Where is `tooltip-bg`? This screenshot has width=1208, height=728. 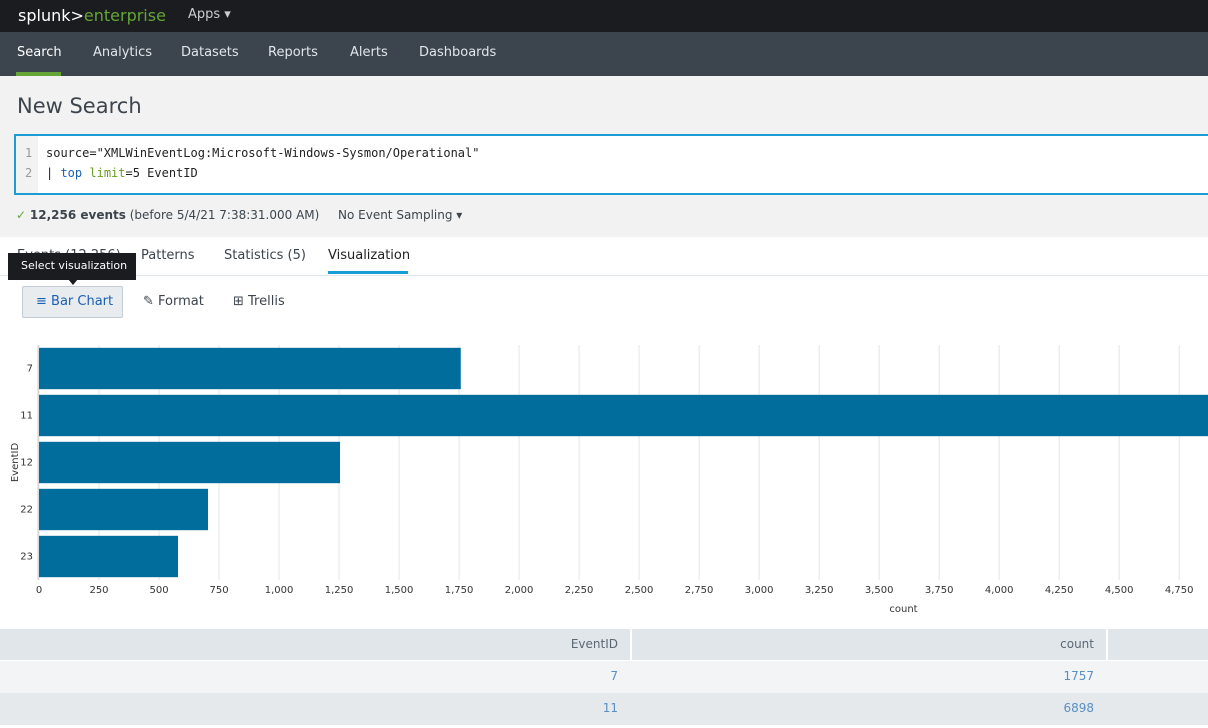
tooltip-bg is located at coordinates (72, 266).